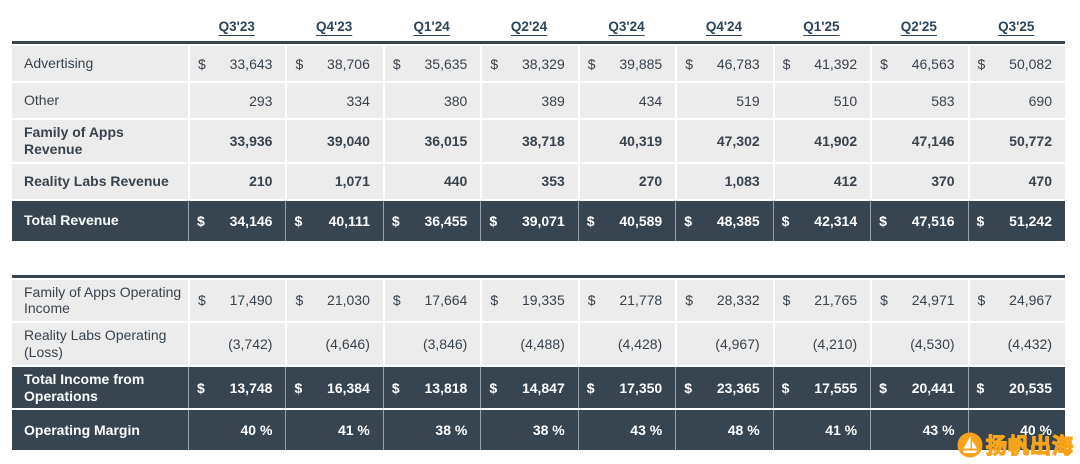 The height and width of the screenshot is (464, 1080). What do you see at coordinates (748, 100) in the screenshot?
I see `cell-value: 519` at bounding box center [748, 100].